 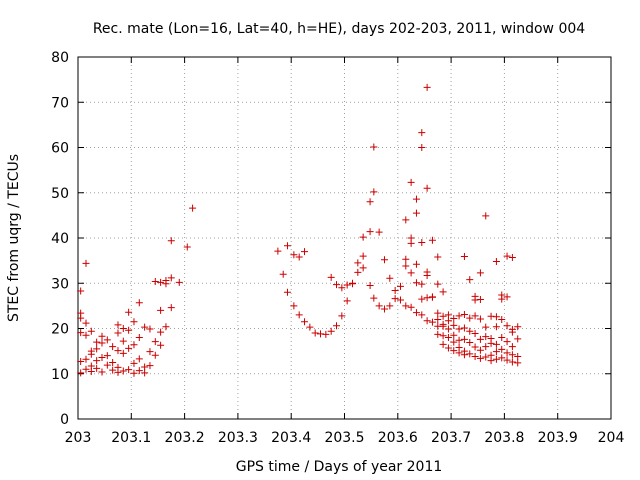 I want to click on y-tick-label: 0, so click(x=64, y=420).